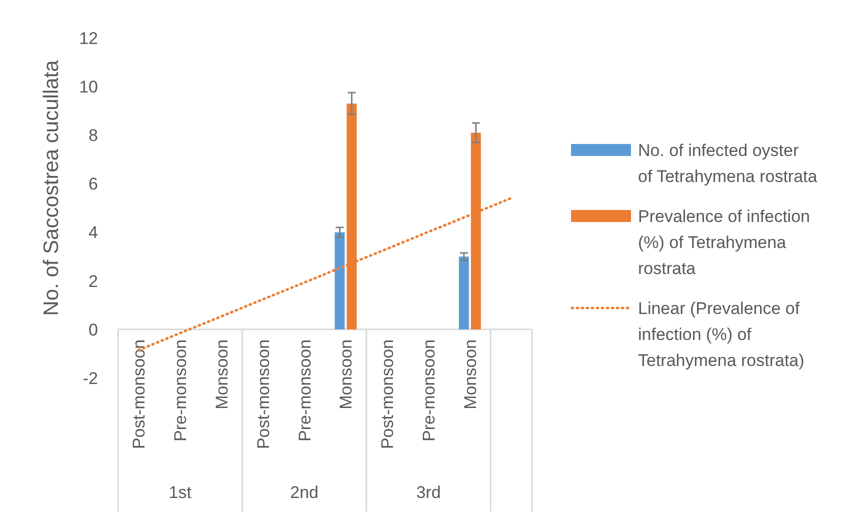 This screenshot has width=854, height=518. I want to click on y-tick-label: 10, so click(88, 87).